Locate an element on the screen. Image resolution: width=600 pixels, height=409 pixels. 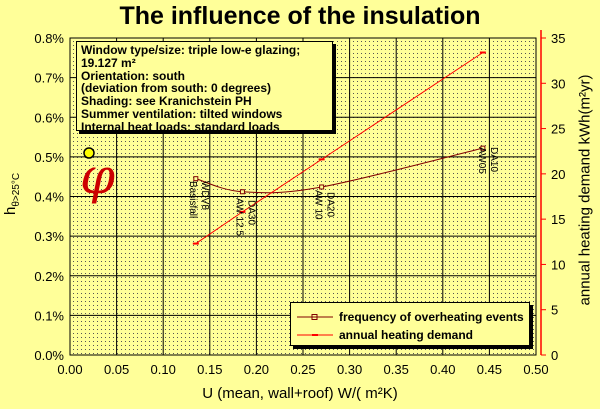
y-left-tick-label: 0.2% is located at coordinates (49, 276).